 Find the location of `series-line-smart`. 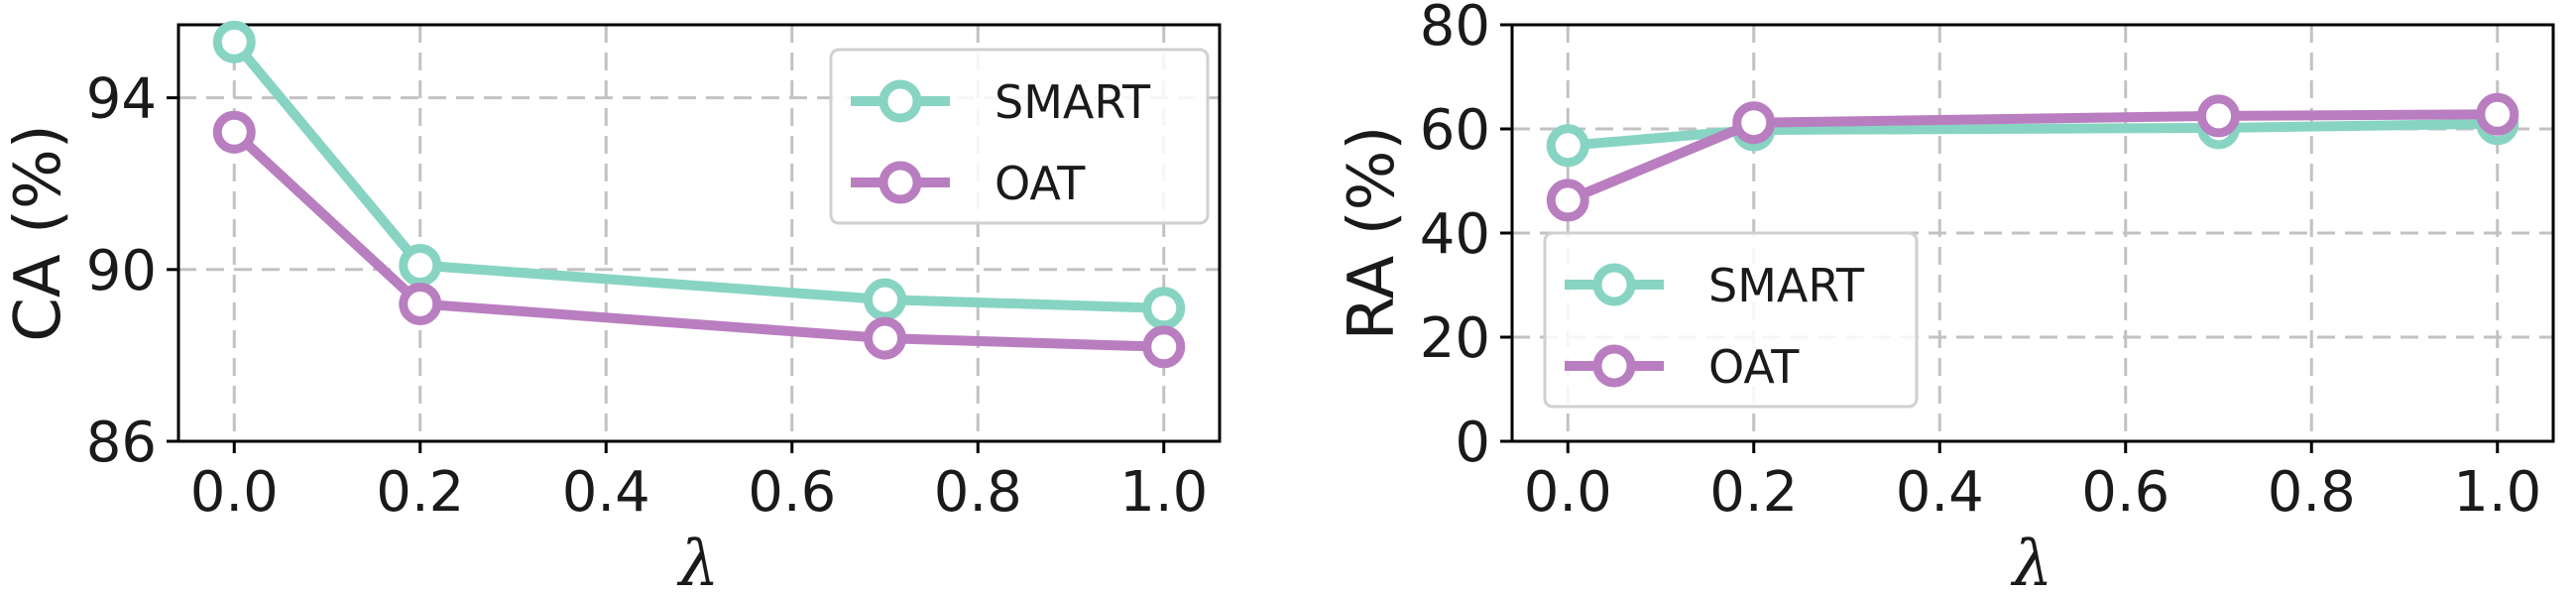

series-line-smart is located at coordinates (2032, 134).